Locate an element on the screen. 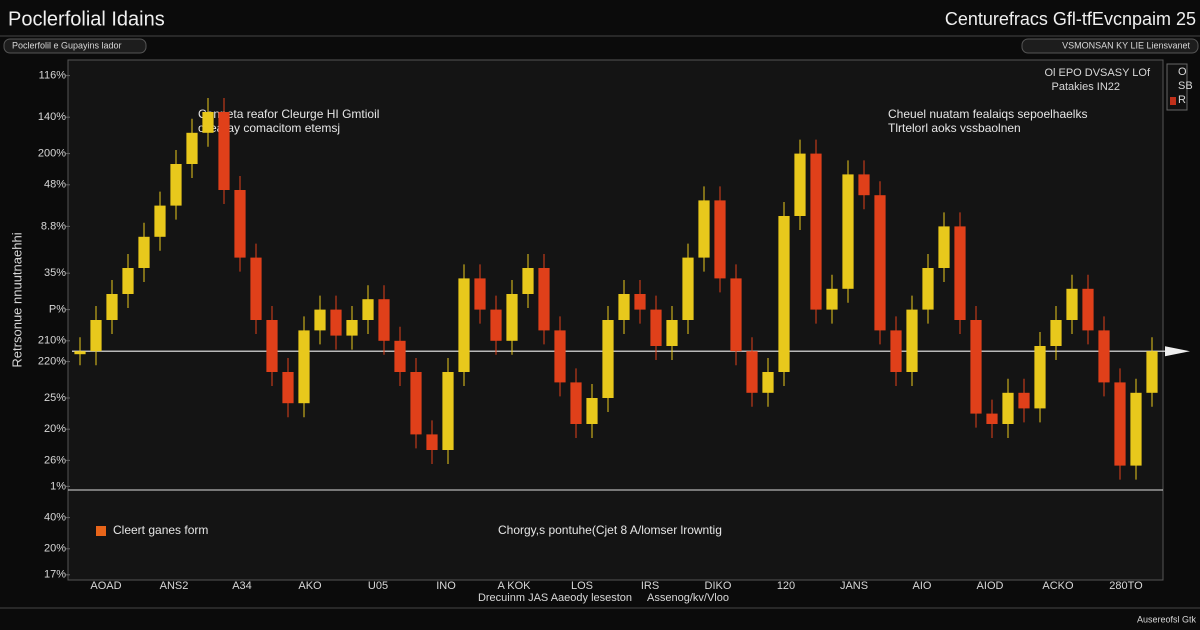  x-tick-label: DIKO is located at coordinates (718, 586).